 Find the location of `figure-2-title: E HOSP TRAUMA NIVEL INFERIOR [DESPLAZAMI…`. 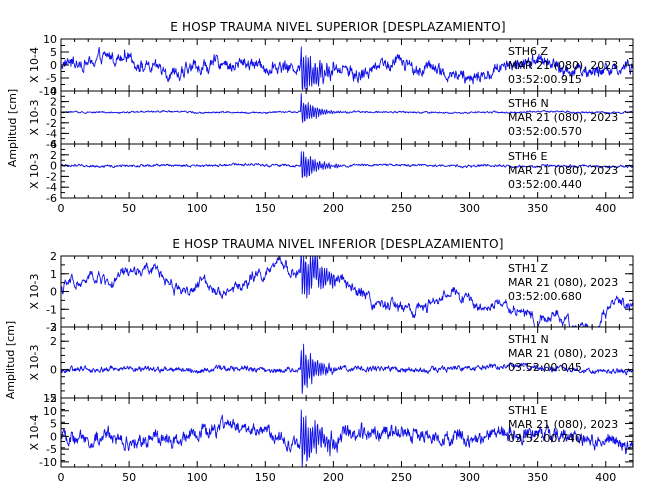

figure-2-title: E HOSP TRAUMA NIVEL INFERIOR [DESPLAZAMI… is located at coordinates (337, 244).